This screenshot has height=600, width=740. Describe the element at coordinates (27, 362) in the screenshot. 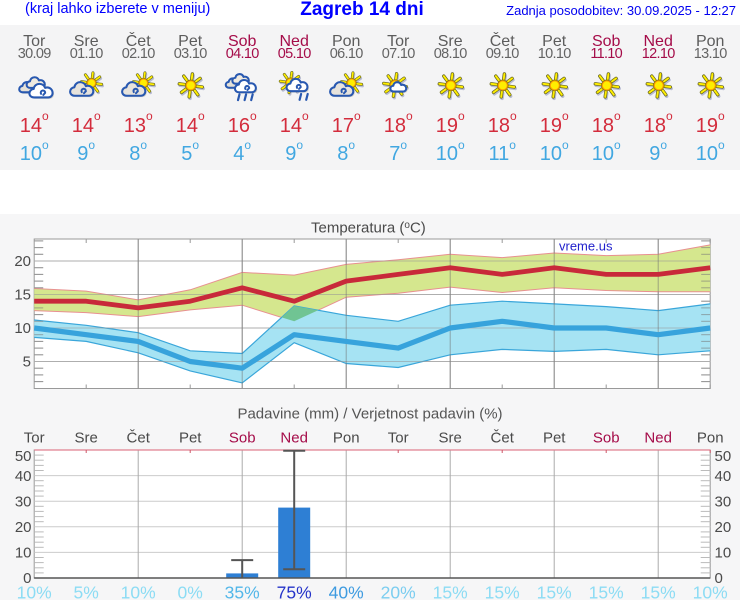

I see `svg-text: 5` at that location.